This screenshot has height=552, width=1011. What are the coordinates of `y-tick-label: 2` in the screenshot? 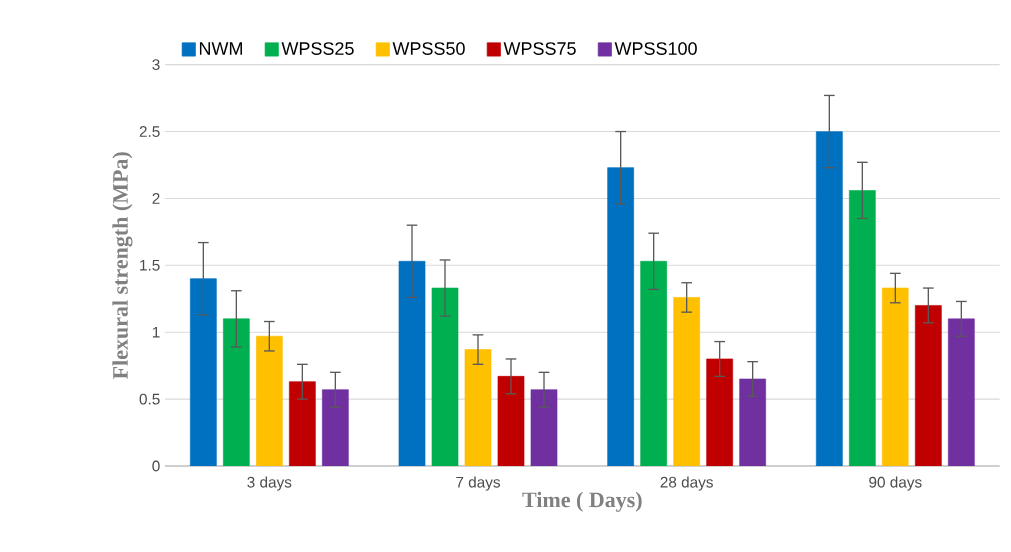 It's located at (156, 198).